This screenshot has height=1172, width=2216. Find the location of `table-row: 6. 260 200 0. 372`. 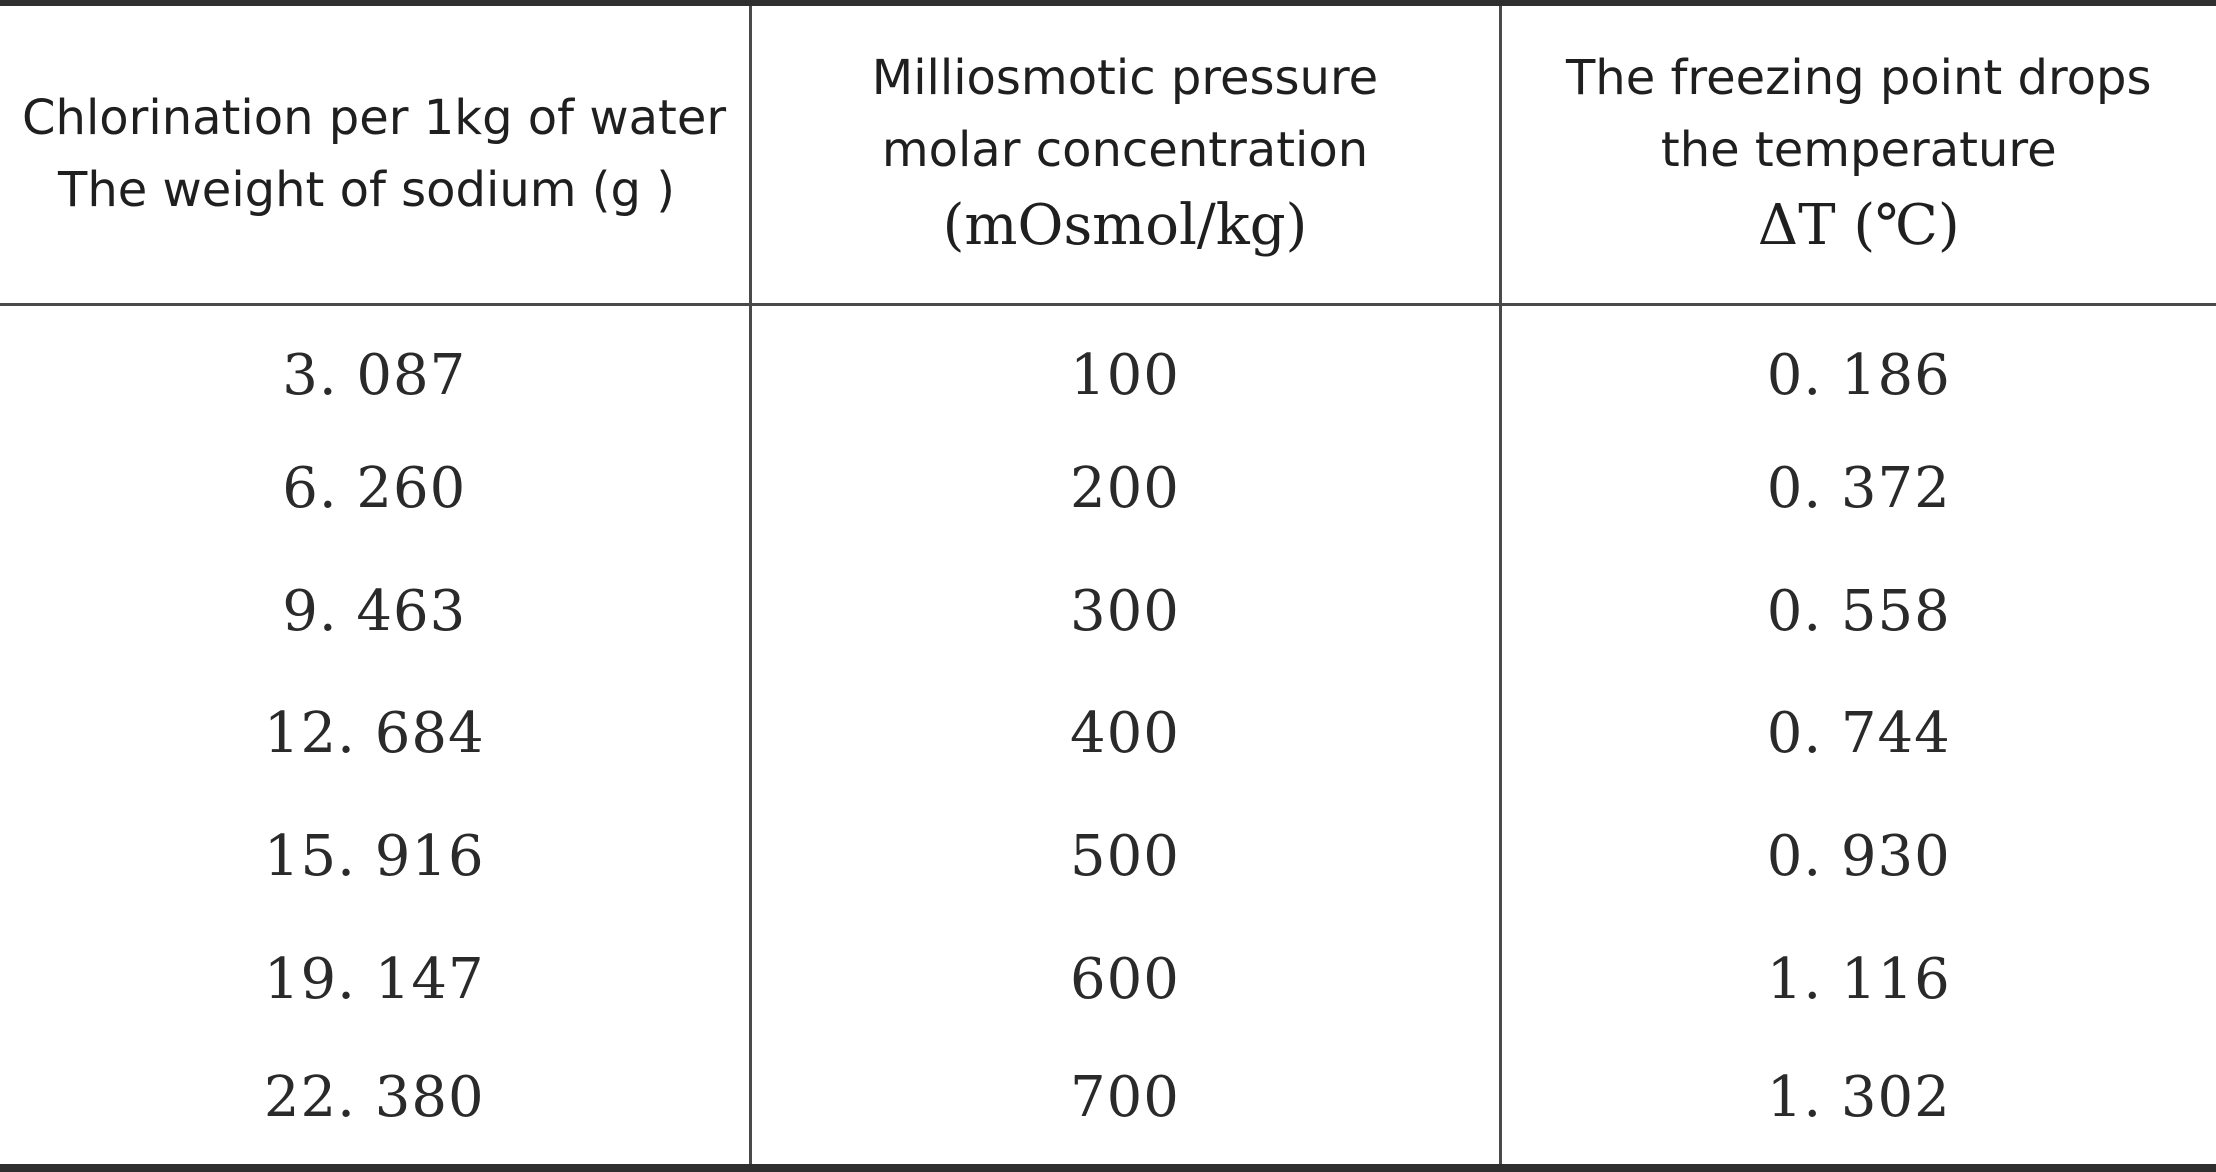

table-row: 6. 260 200 0. 372 is located at coordinates (1108, 488).